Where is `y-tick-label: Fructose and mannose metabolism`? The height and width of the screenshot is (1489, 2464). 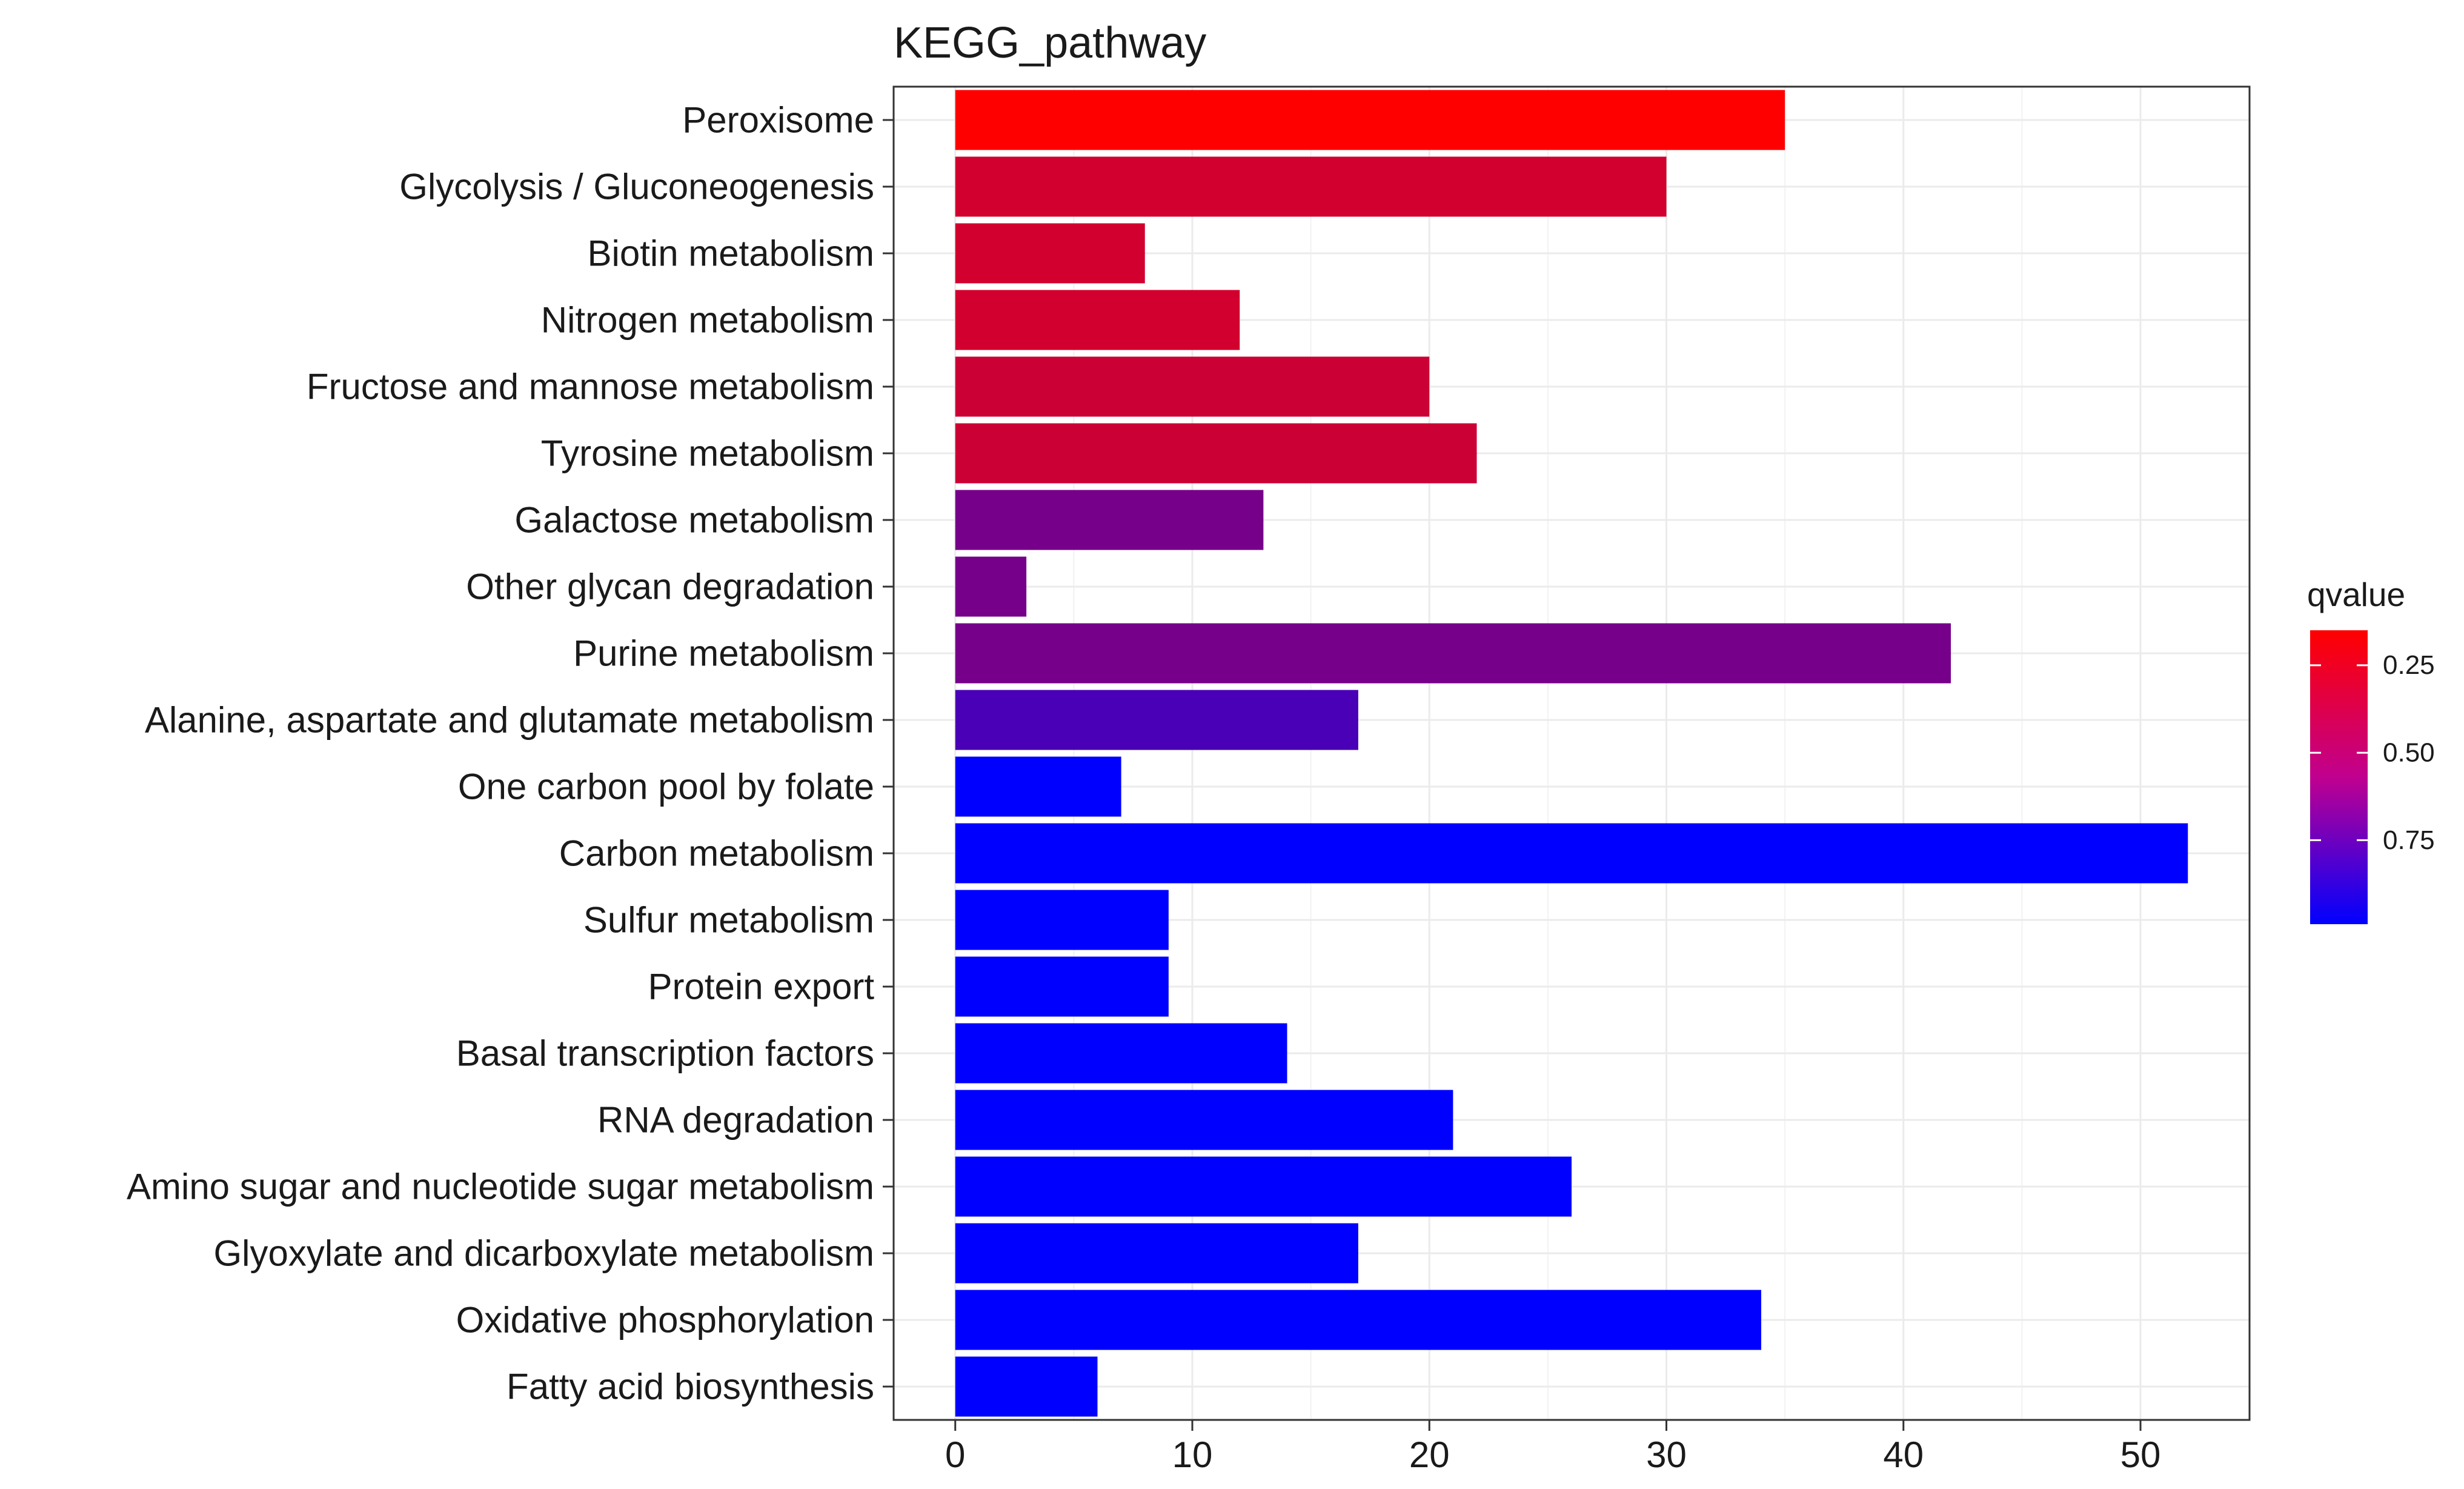
y-tick-label: Fructose and mannose metabolism is located at coordinates (590, 387).